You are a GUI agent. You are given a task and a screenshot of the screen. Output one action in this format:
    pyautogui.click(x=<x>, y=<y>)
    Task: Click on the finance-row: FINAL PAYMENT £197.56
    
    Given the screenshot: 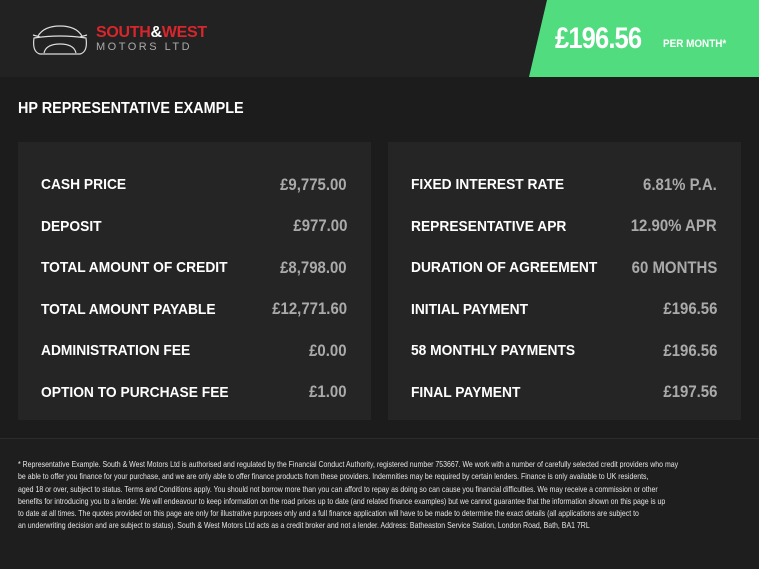 What is the action you would take?
    pyautogui.click(x=564, y=393)
    